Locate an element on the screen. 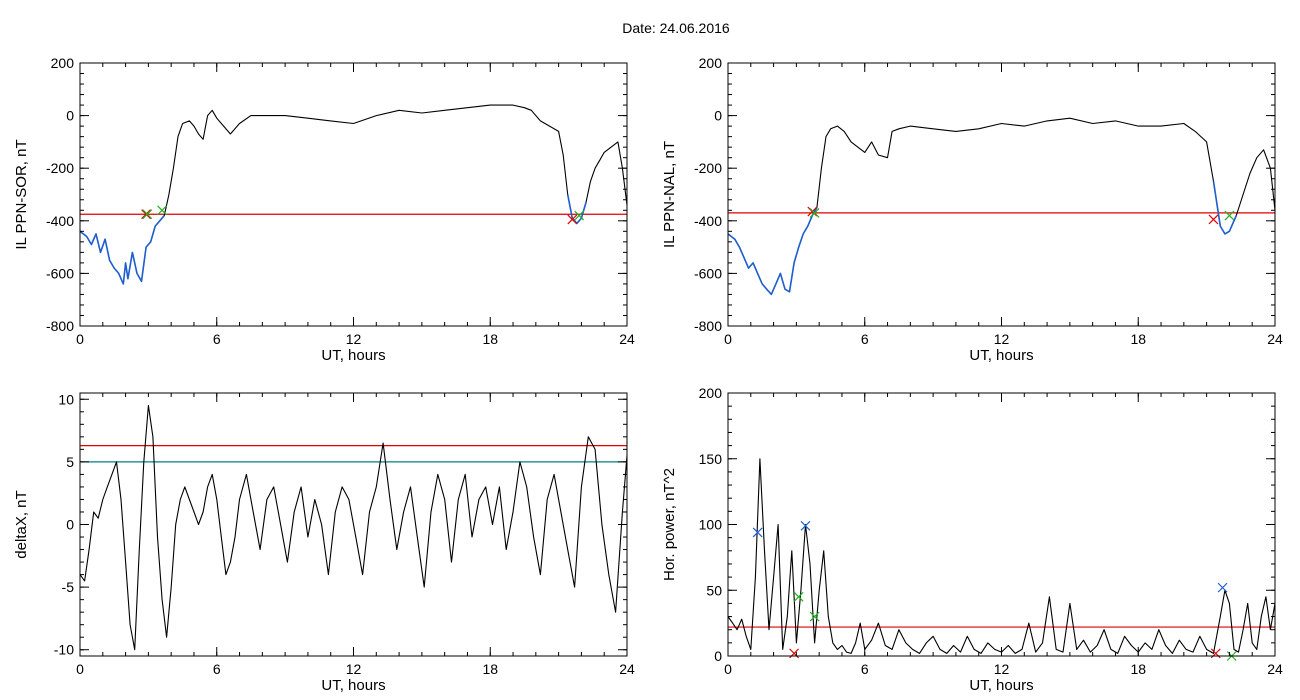 Image resolution: width=1300 pixels, height=700 pixels. y-tick-label: 50 is located at coordinates (714, 590).